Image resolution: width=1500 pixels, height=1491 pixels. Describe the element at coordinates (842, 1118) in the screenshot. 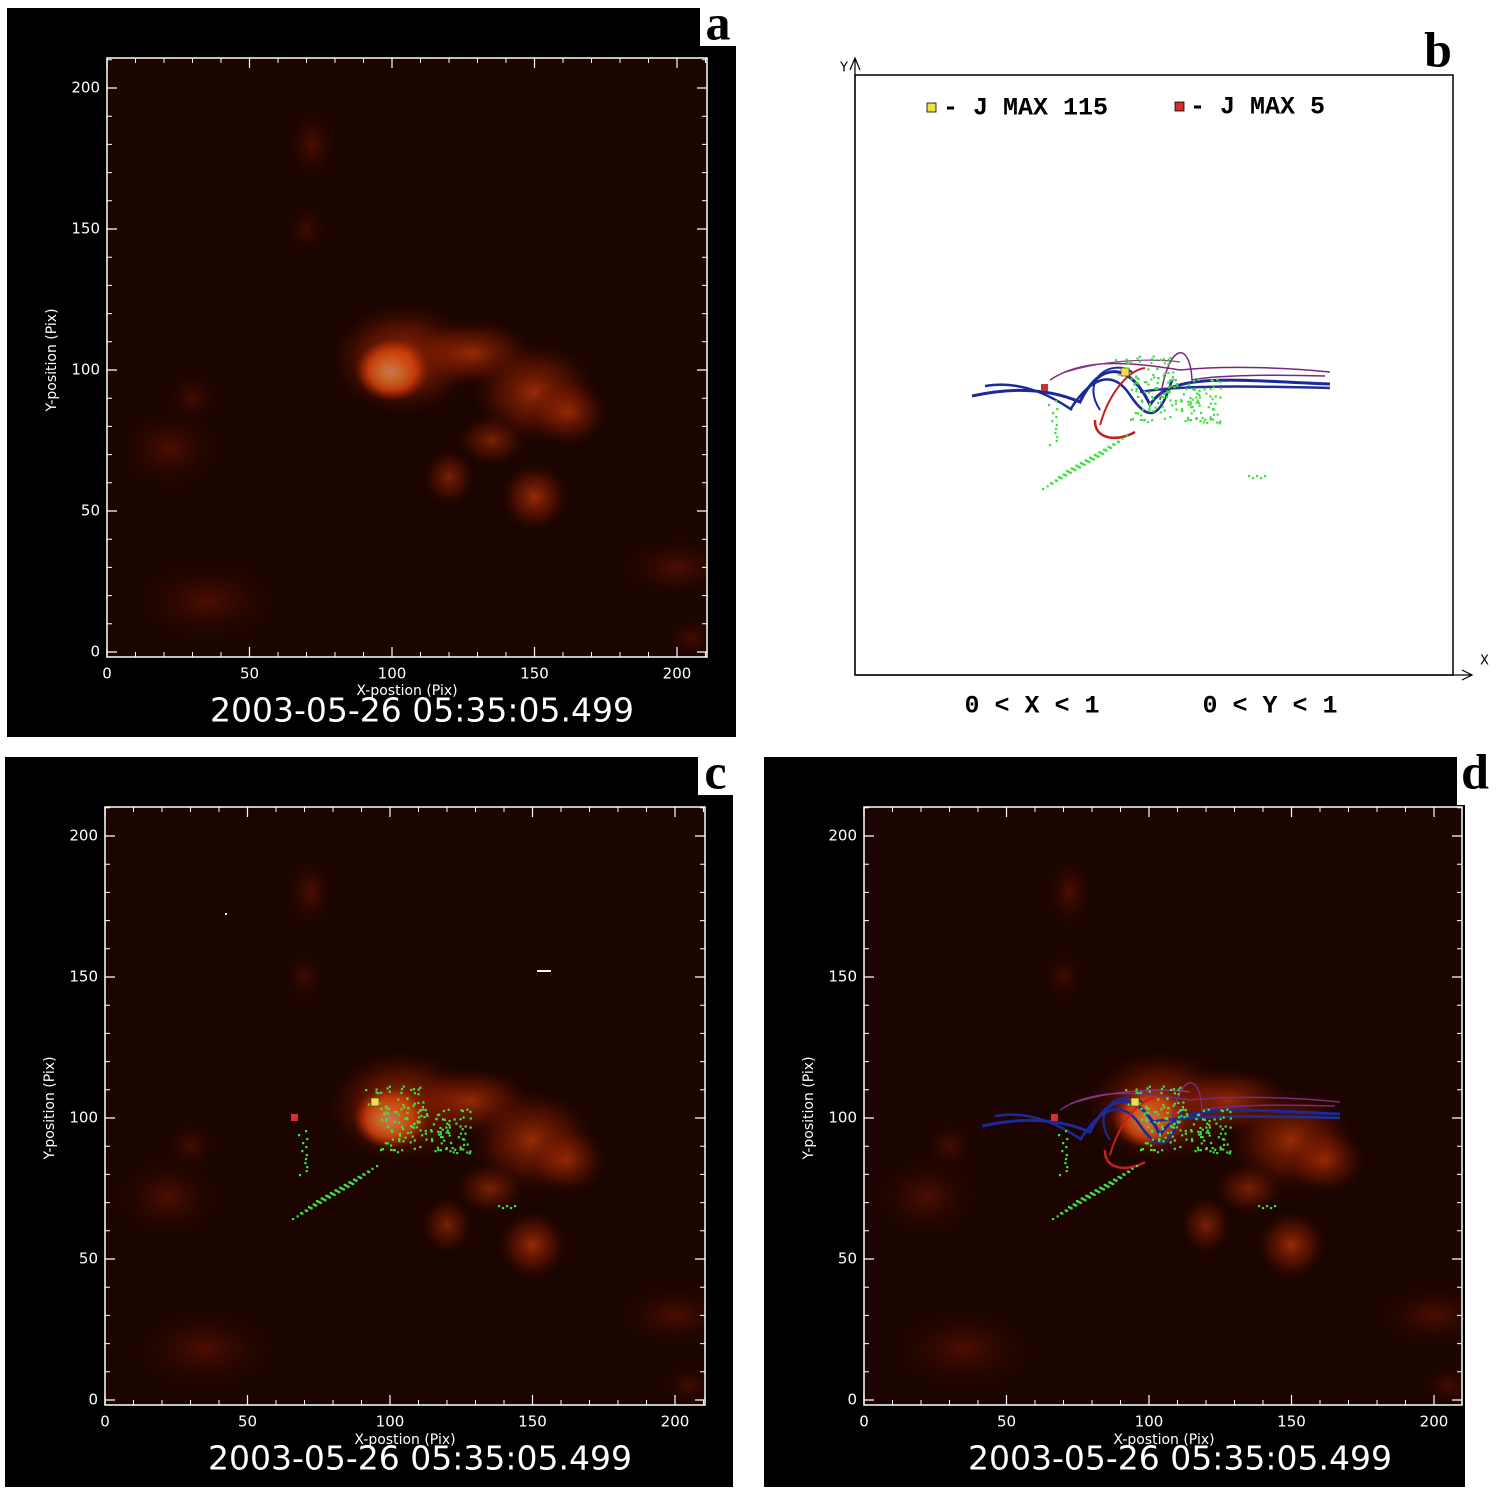

I see `y-tick-label: 100` at that location.